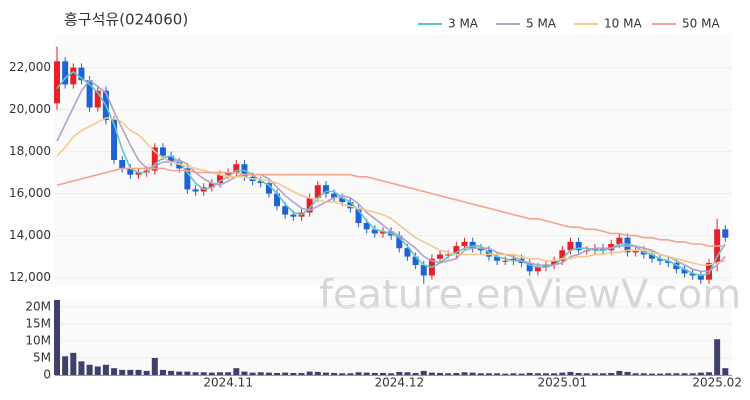 Image resolution: width=750 pixels, height=400 pixels. Describe the element at coordinates (38, 323) in the screenshot. I see `y-tick-label: 15M` at that location.